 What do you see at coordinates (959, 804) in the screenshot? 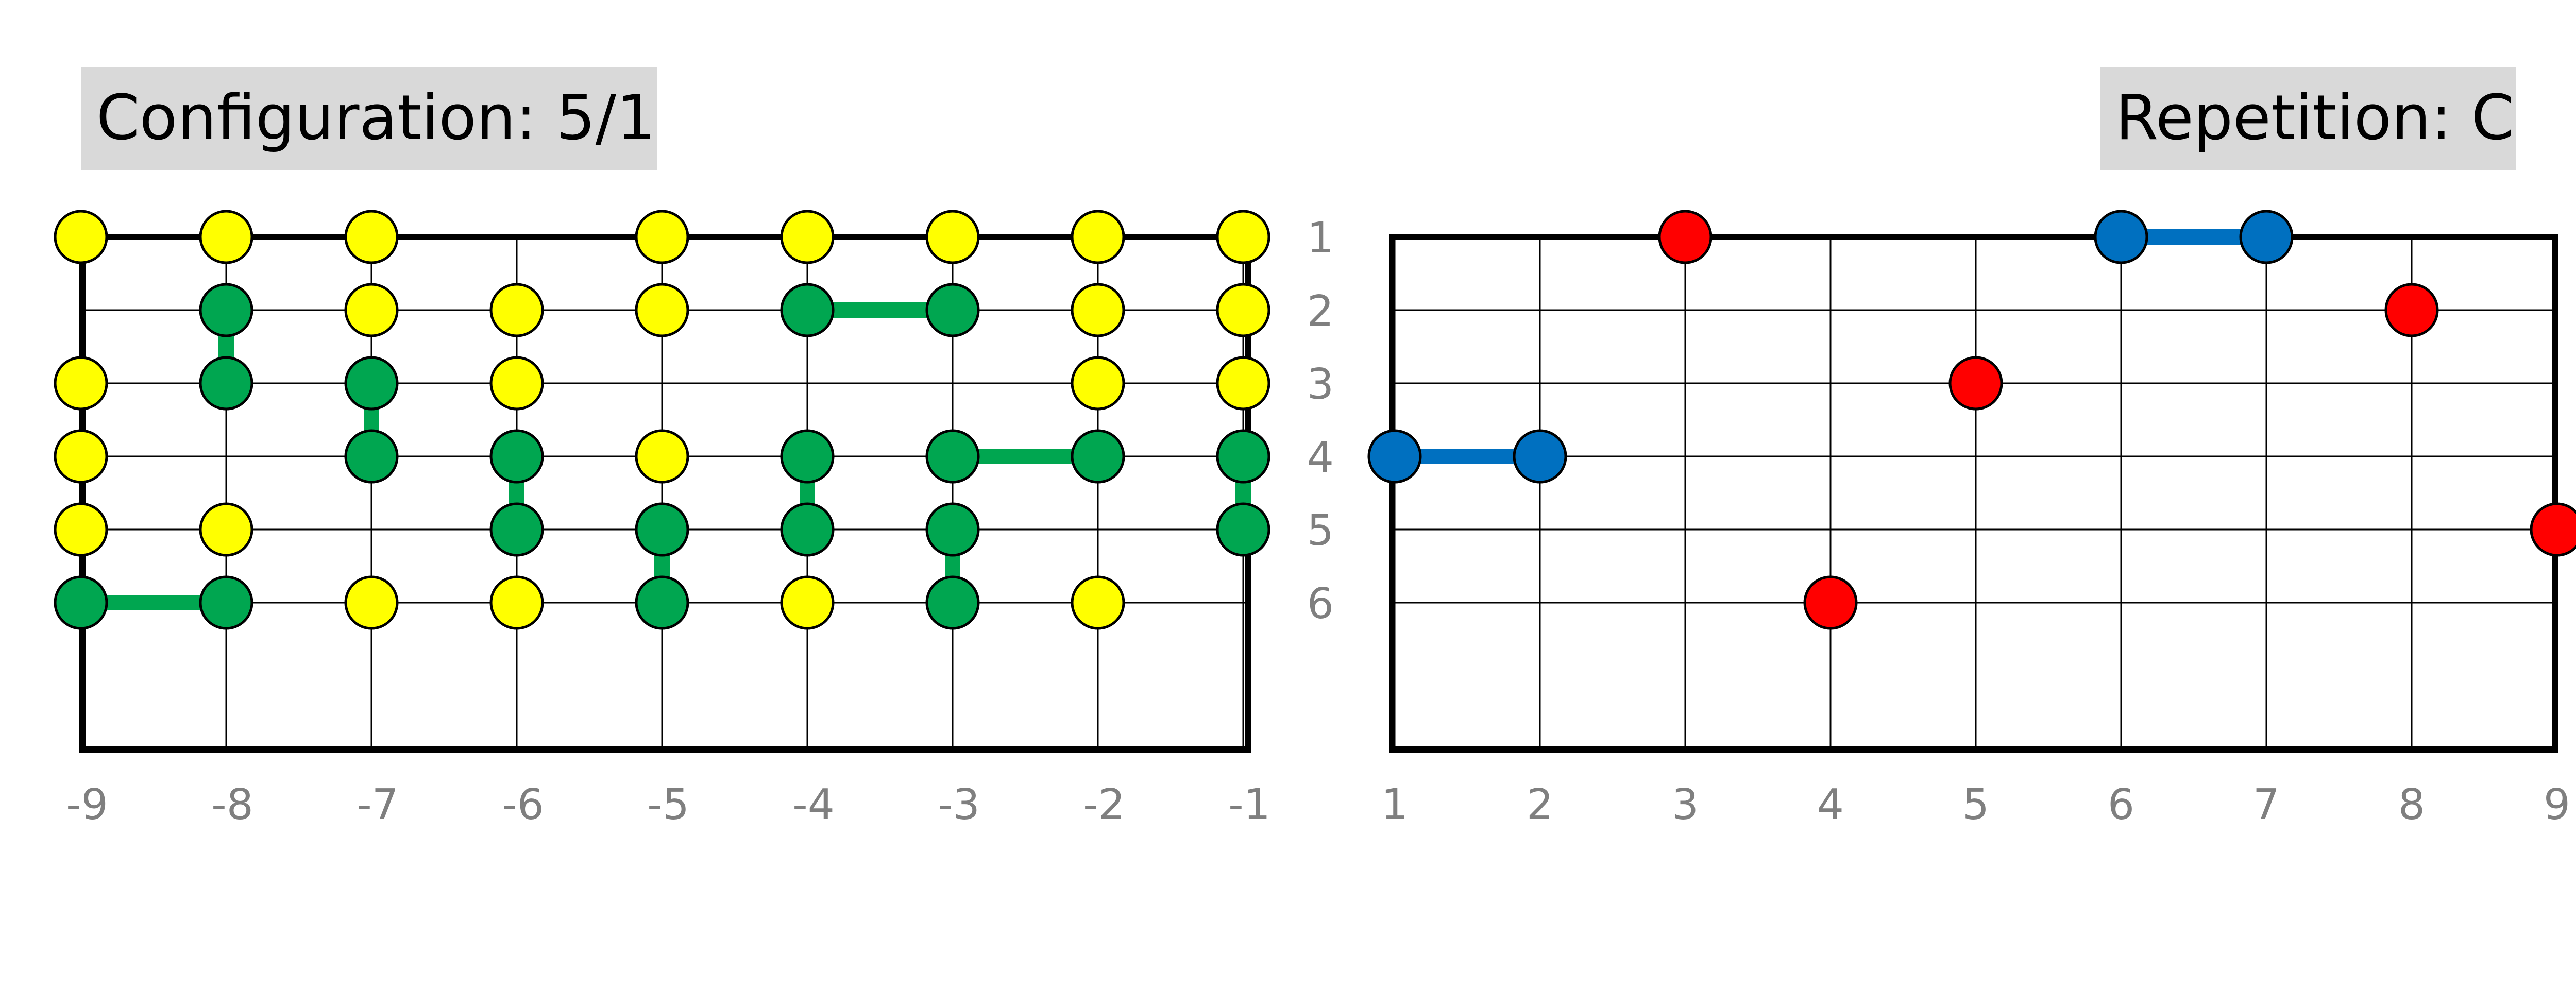
I see `left-column-label: -3` at bounding box center [959, 804].